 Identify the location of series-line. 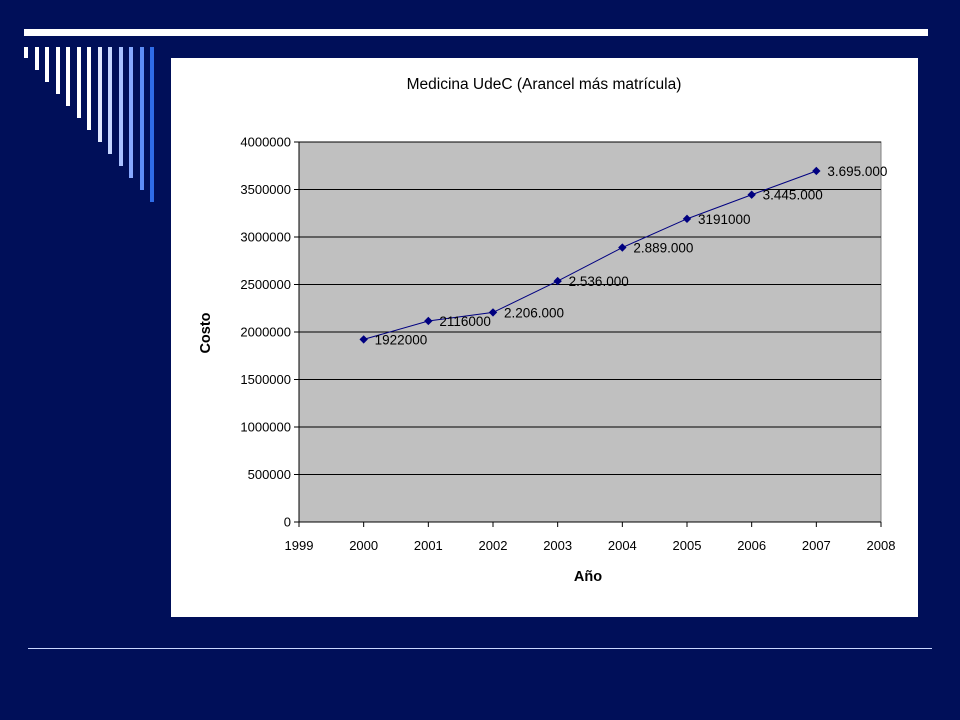
(590, 255).